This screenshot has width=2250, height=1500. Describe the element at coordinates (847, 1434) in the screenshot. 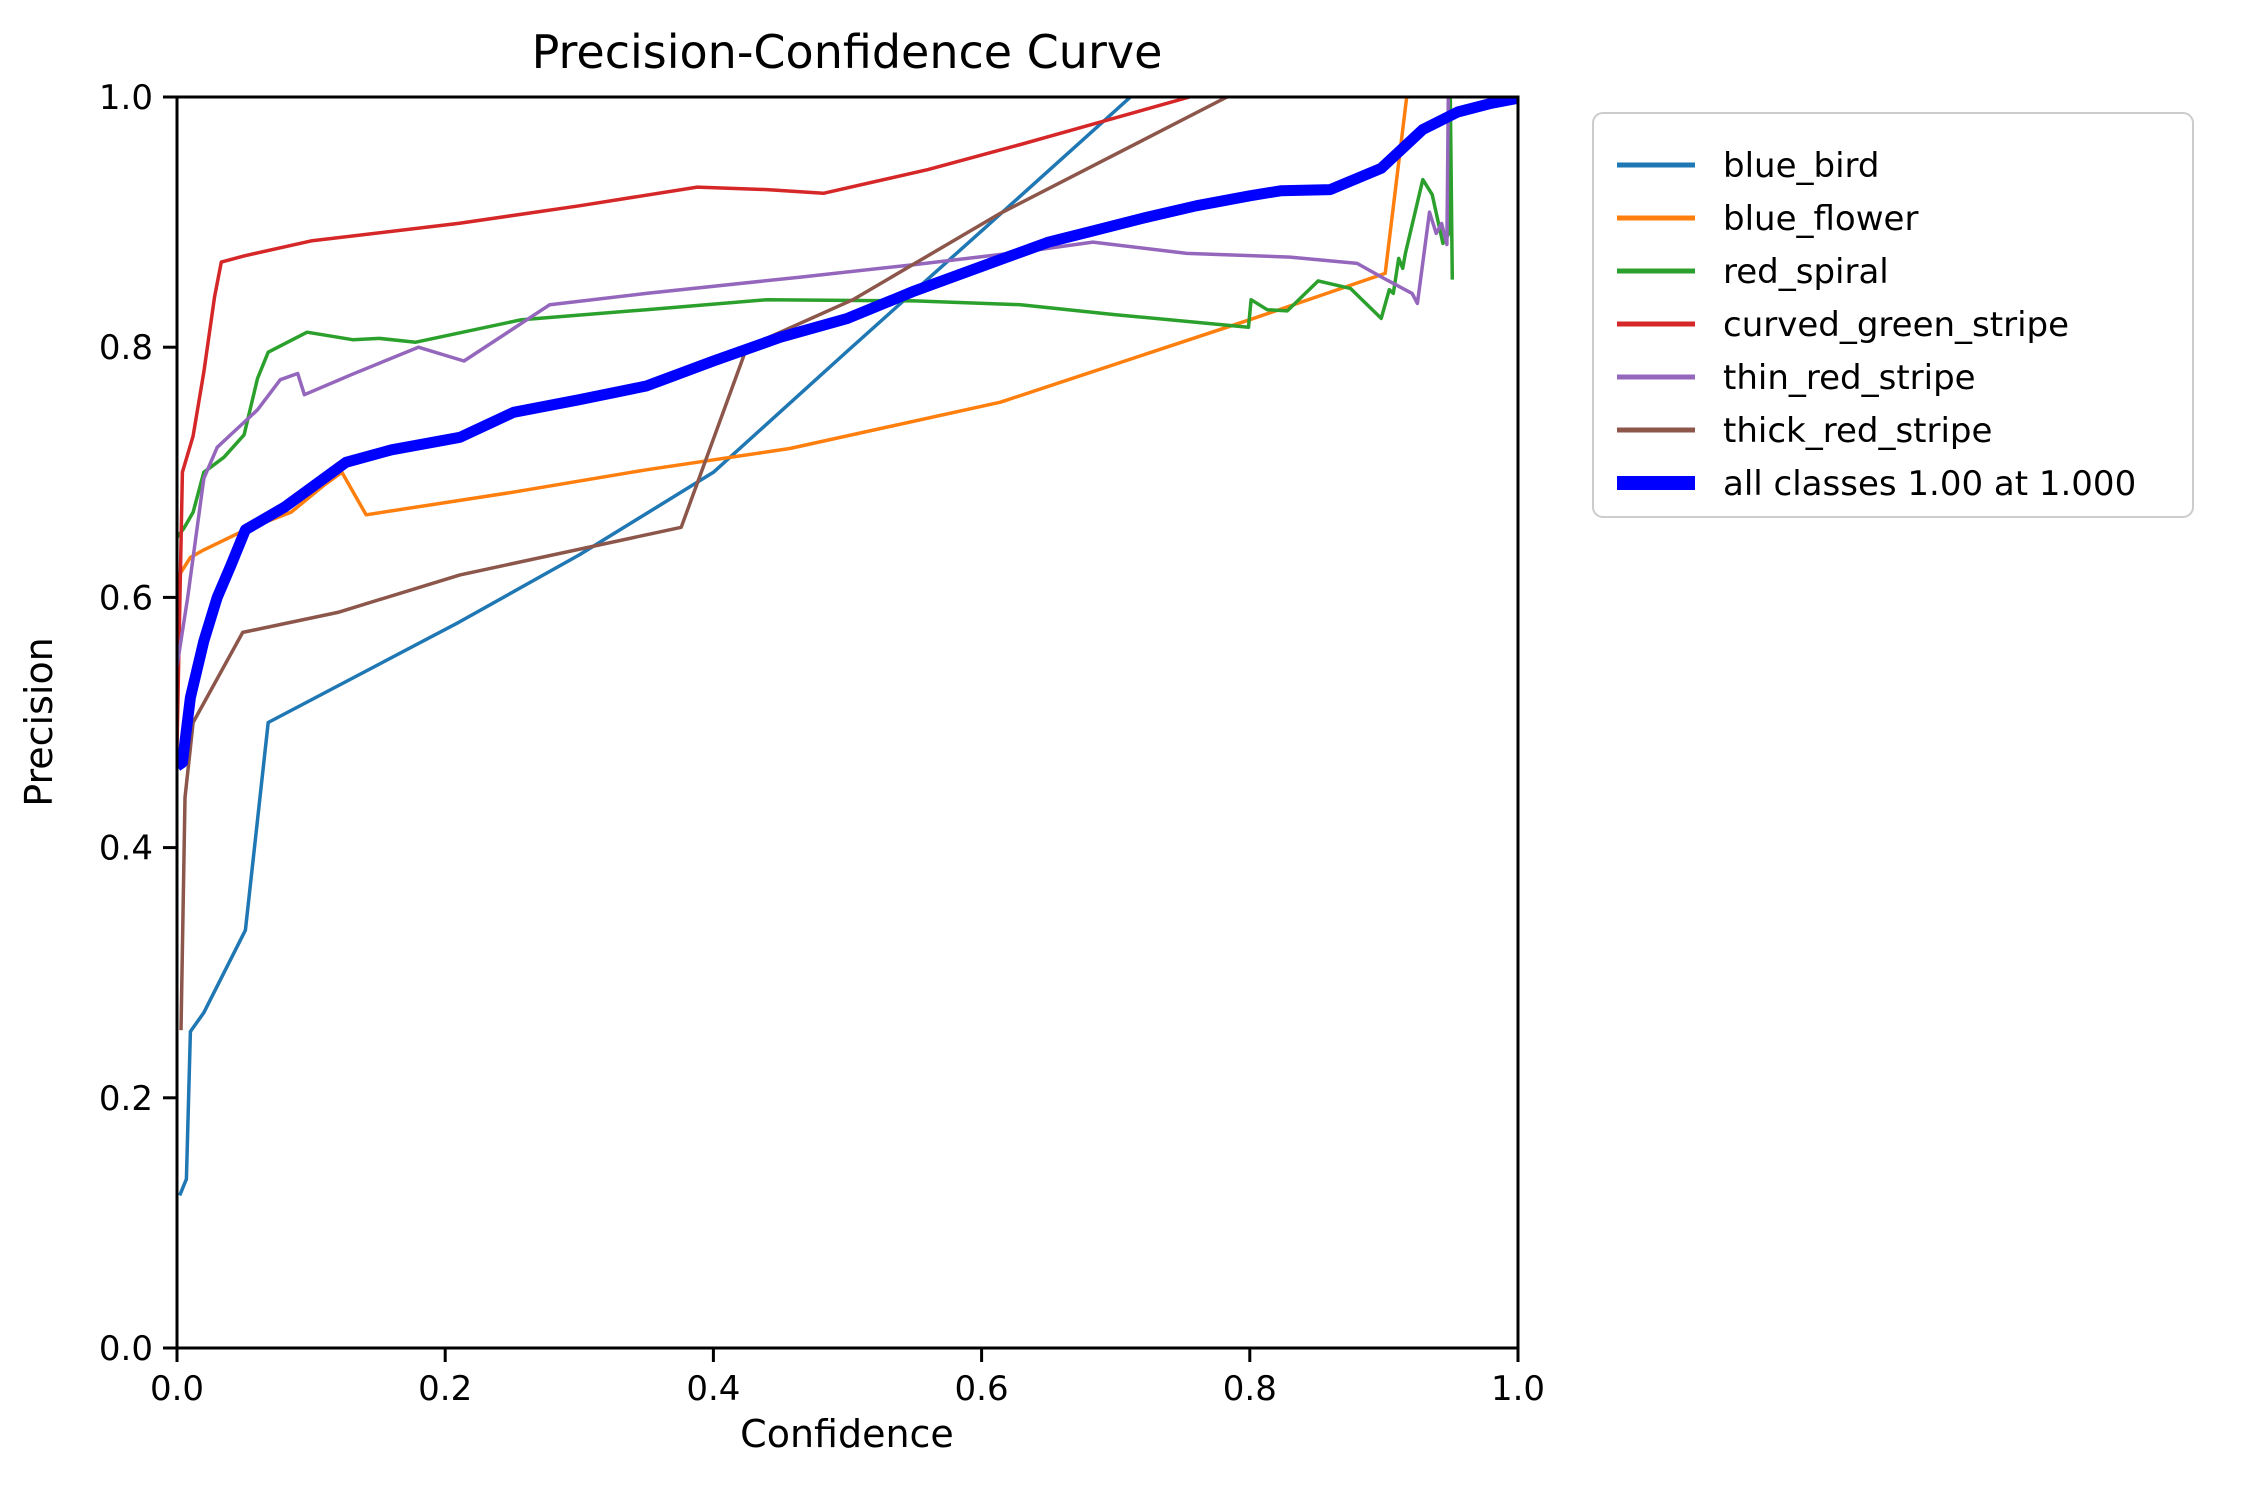

I see `x-axis-label: Confidence` at that location.